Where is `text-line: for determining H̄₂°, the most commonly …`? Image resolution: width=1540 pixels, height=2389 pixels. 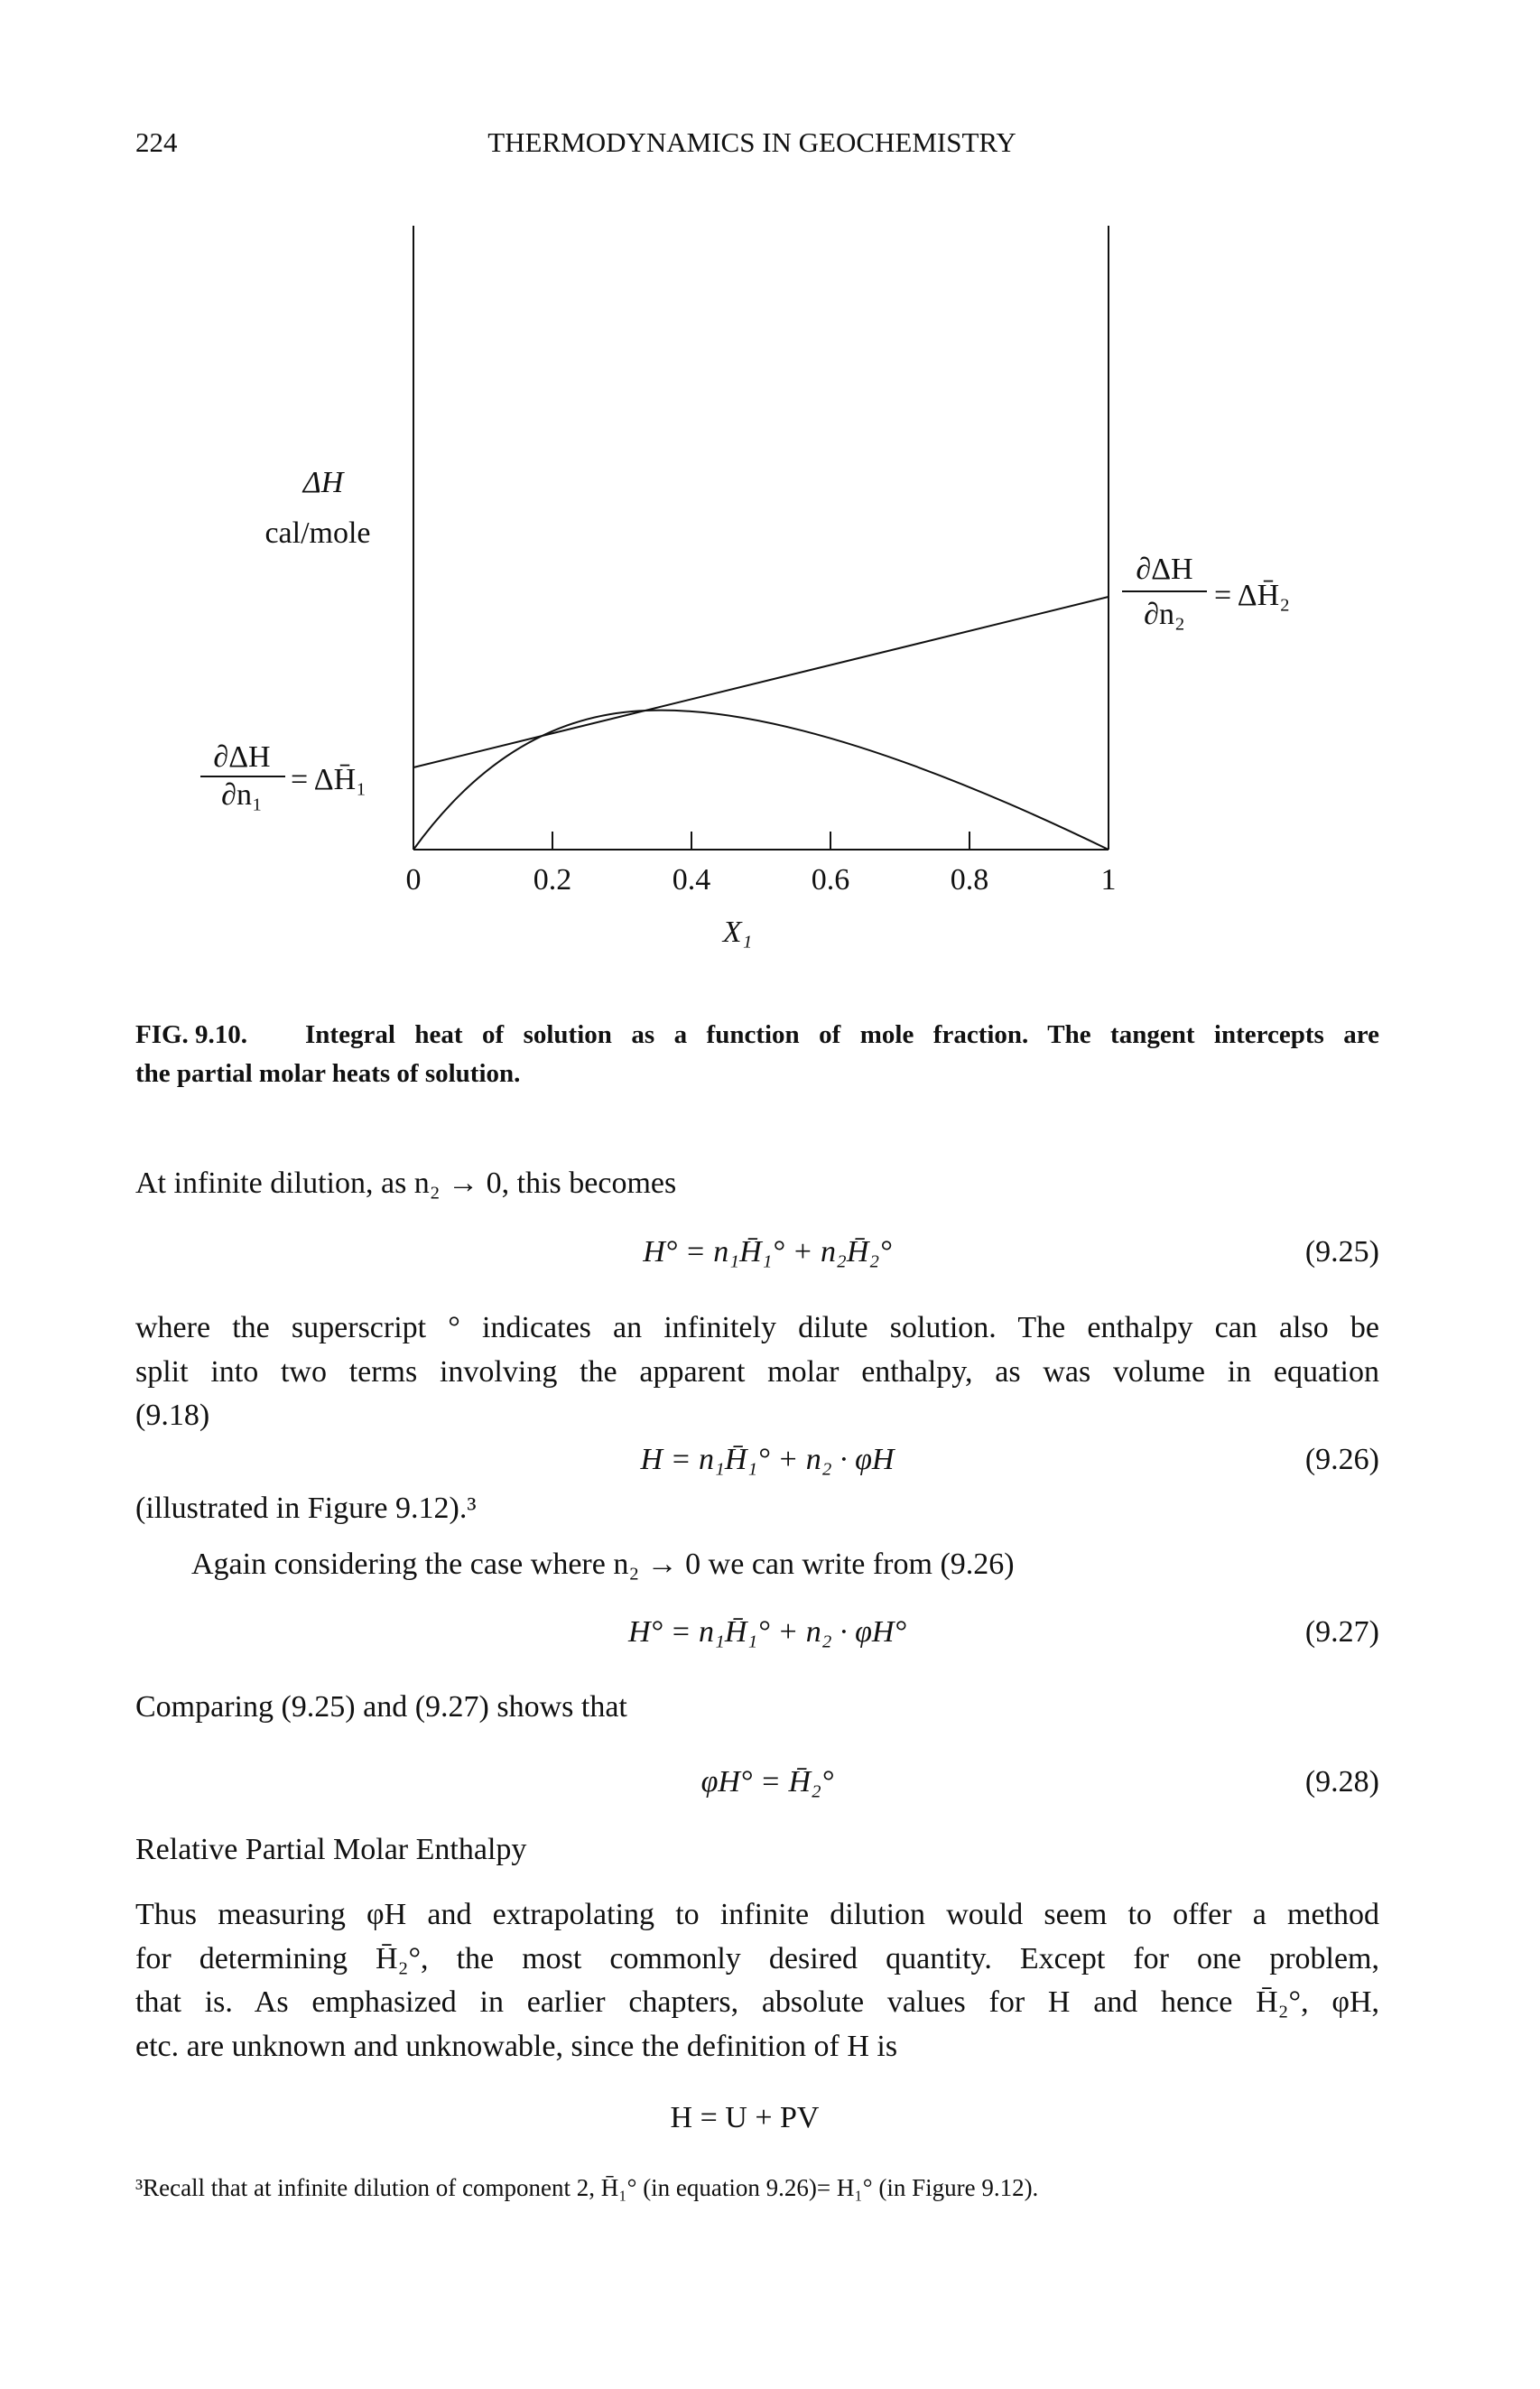
text-line: for determining H̄₂°, the most commonly … is located at coordinates (757, 1958).